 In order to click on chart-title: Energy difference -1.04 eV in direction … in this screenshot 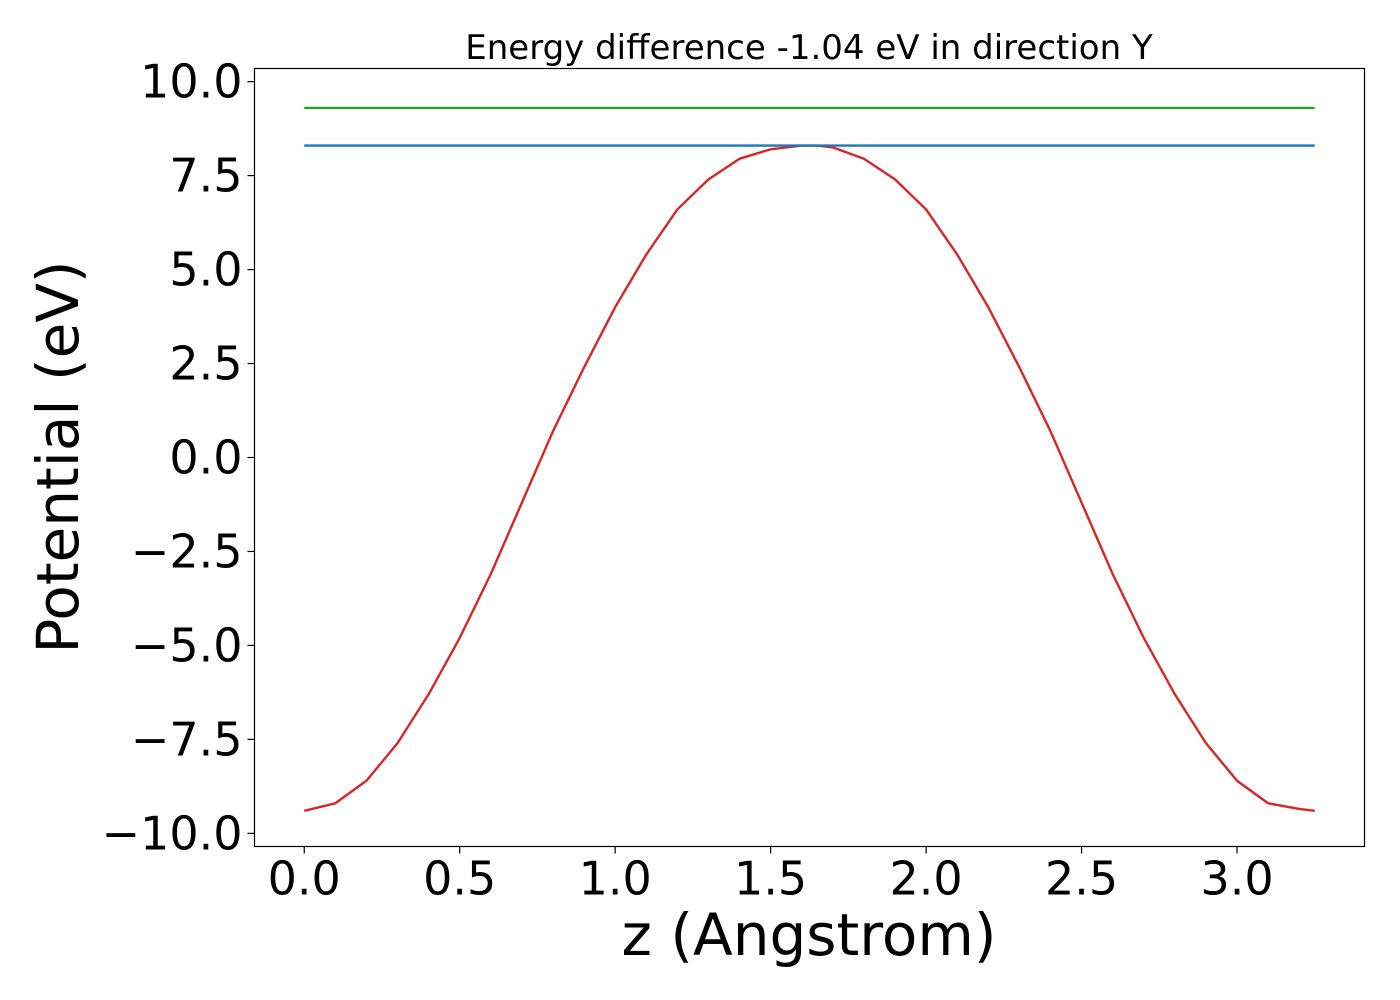, I will do `click(809, 48)`.